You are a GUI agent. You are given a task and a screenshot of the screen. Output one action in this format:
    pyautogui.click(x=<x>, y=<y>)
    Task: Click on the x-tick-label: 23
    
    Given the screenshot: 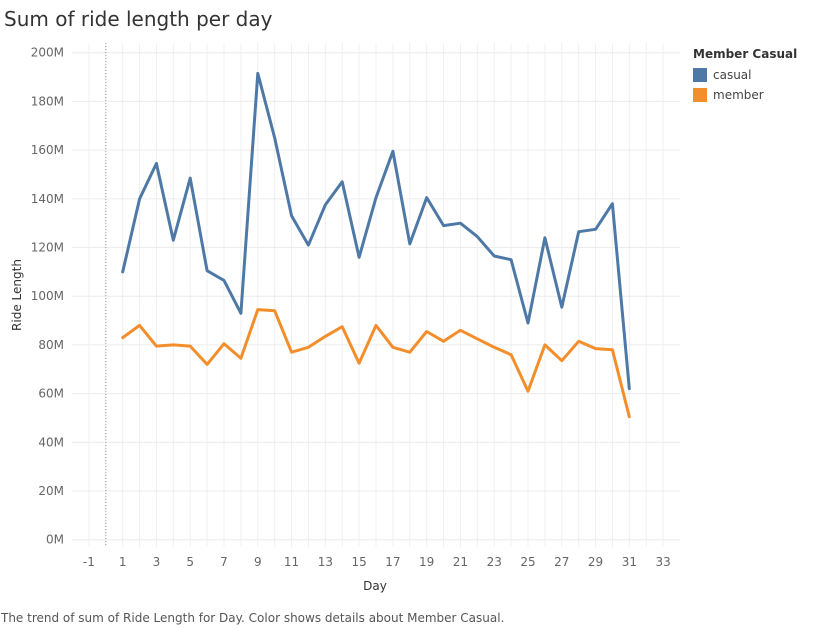 What is the action you would take?
    pyautogui.click(x=494, y=562)
    